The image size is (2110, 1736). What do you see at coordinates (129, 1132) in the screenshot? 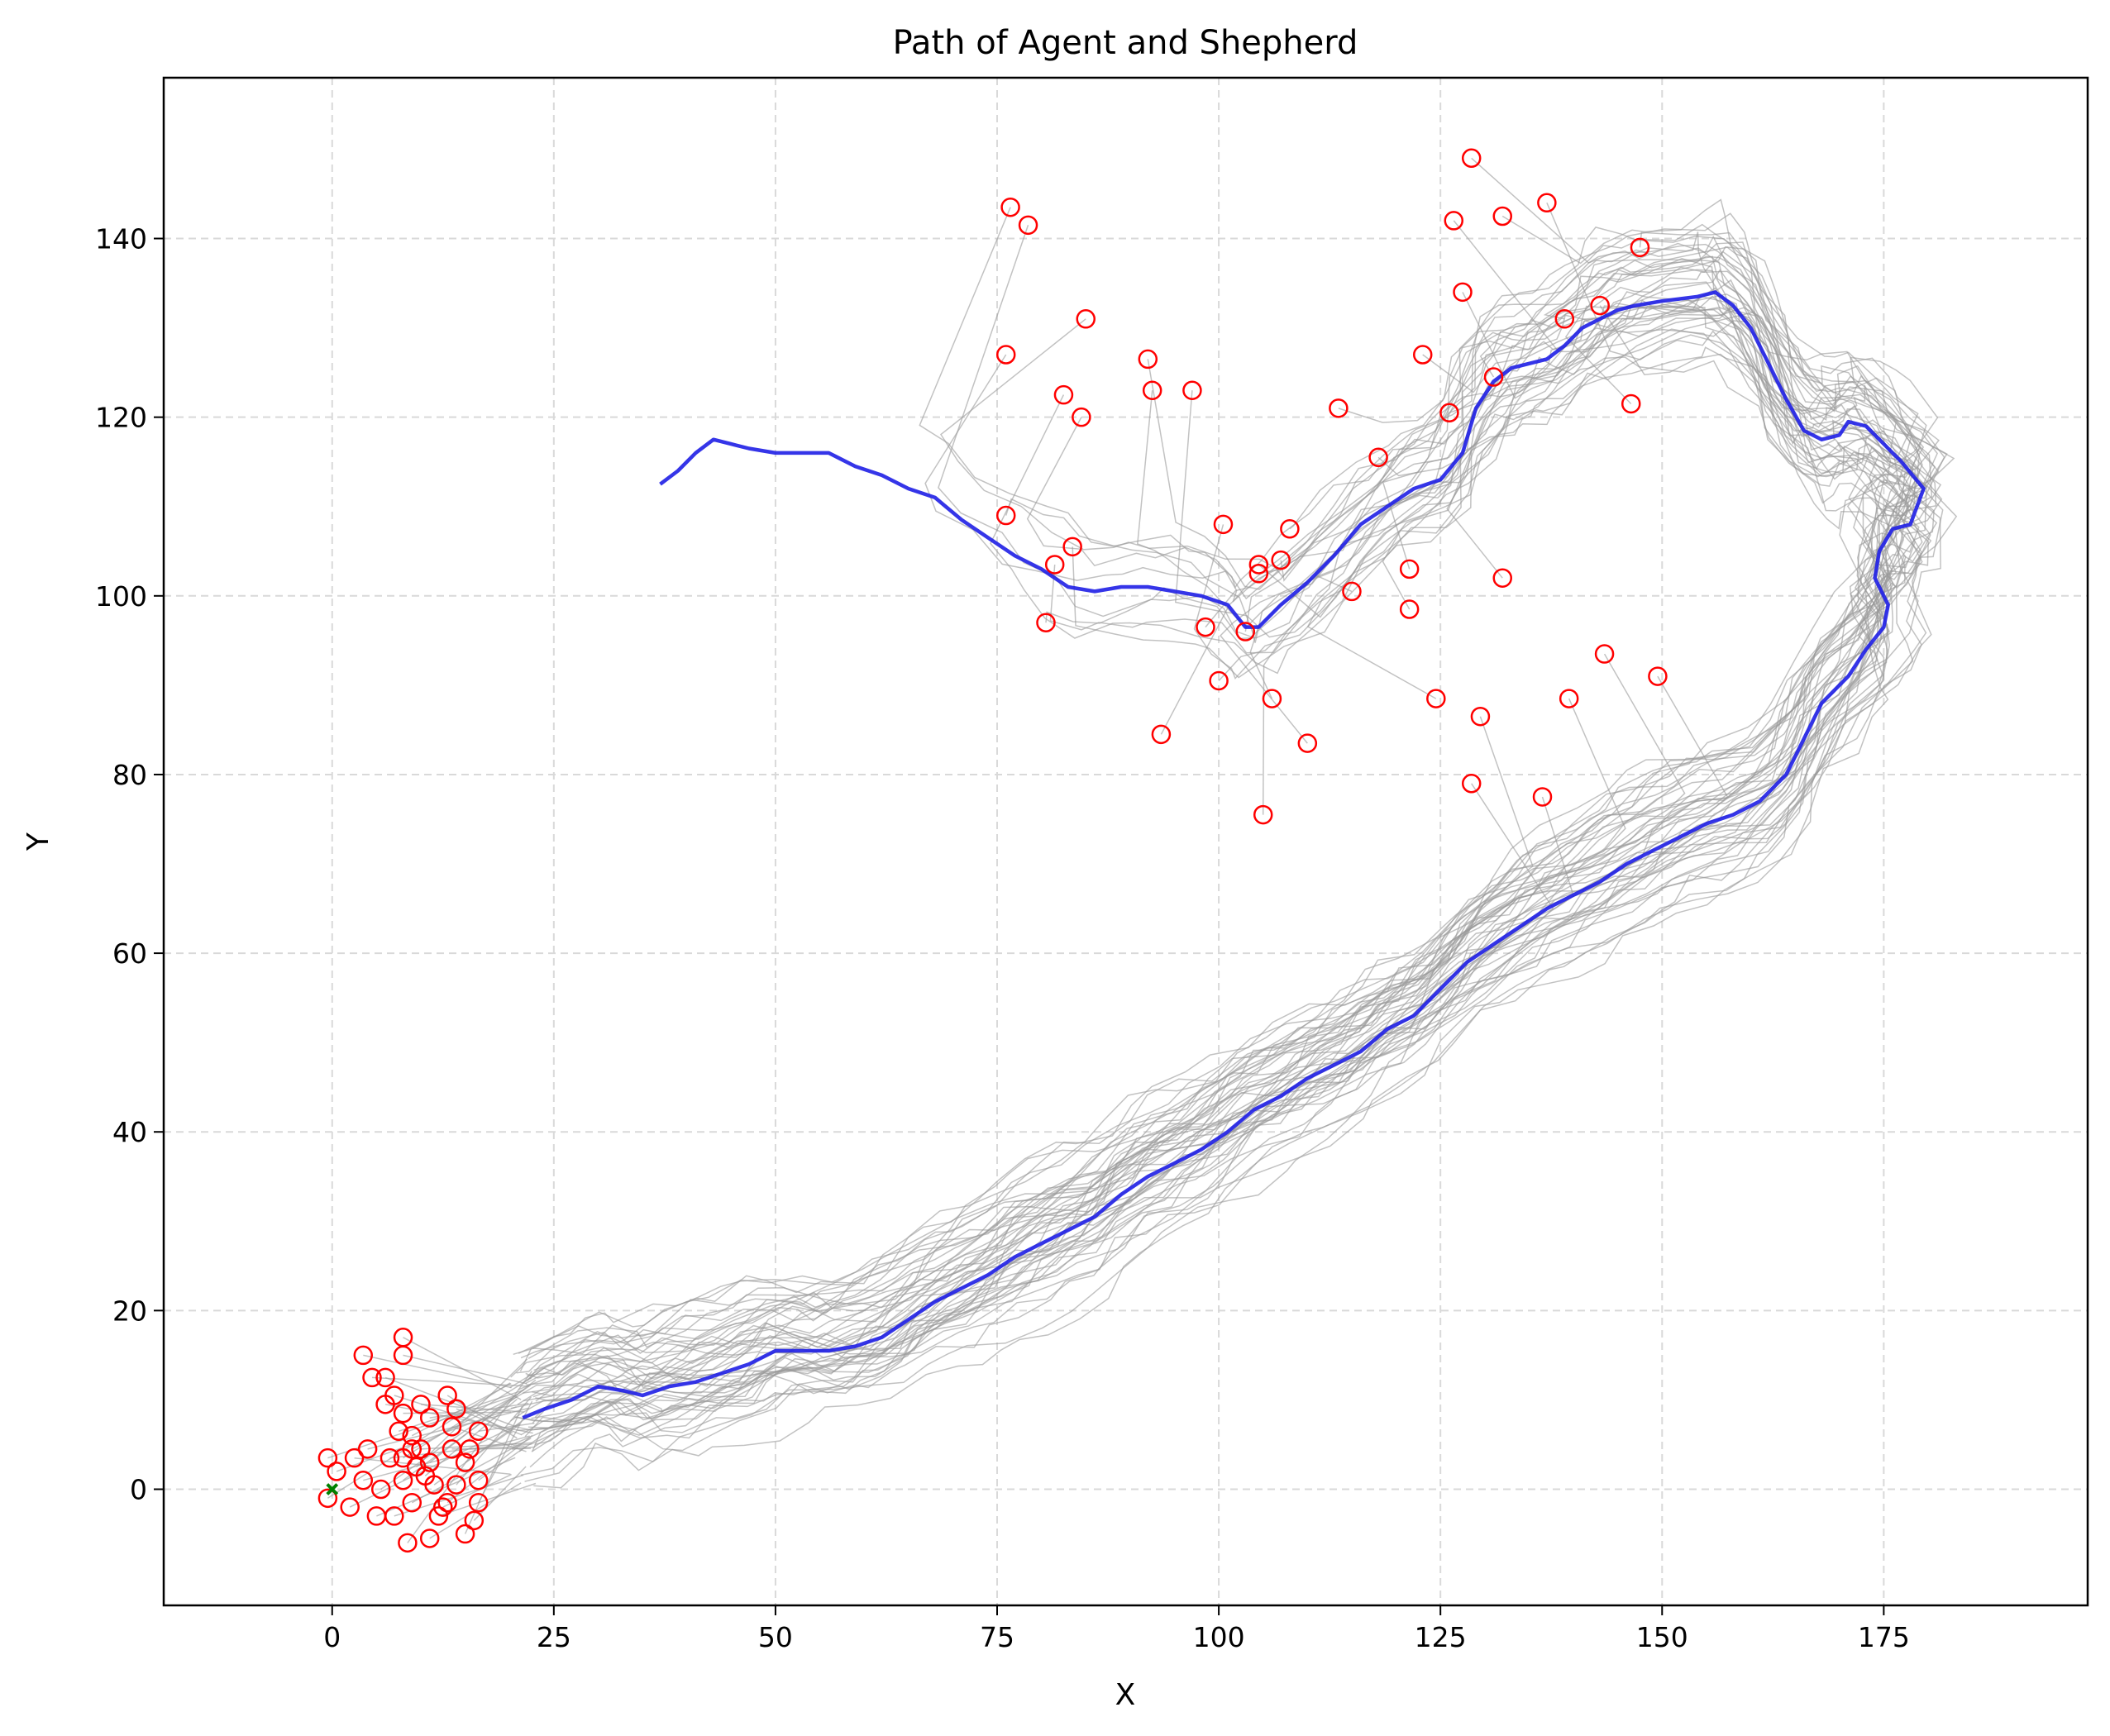
I see `y-tick-label: 40` at bounding box center [129, 1132].